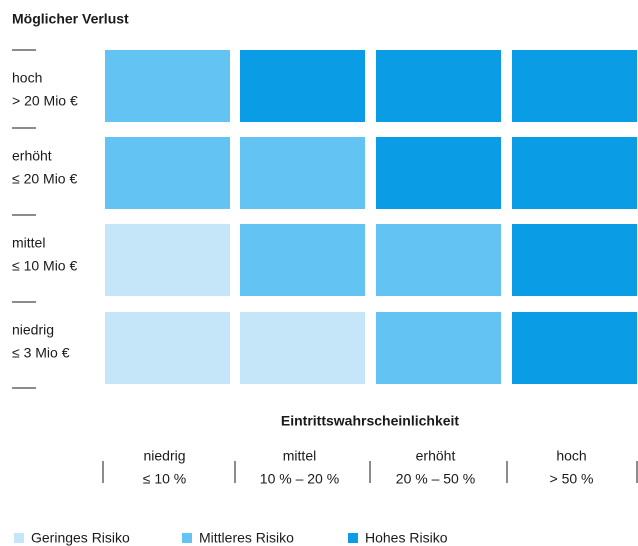 The image size is (638, 546). I want to click on x-axis-title: Eintrittswahrscheinlichkeit, so click(370, 421).